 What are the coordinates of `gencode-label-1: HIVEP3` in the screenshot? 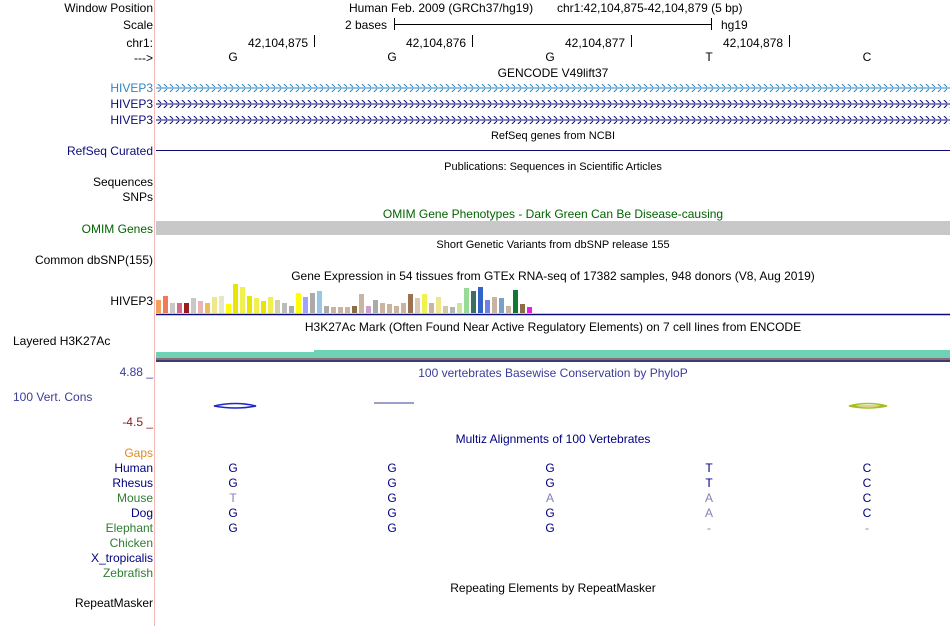 It's located at (131, 88).